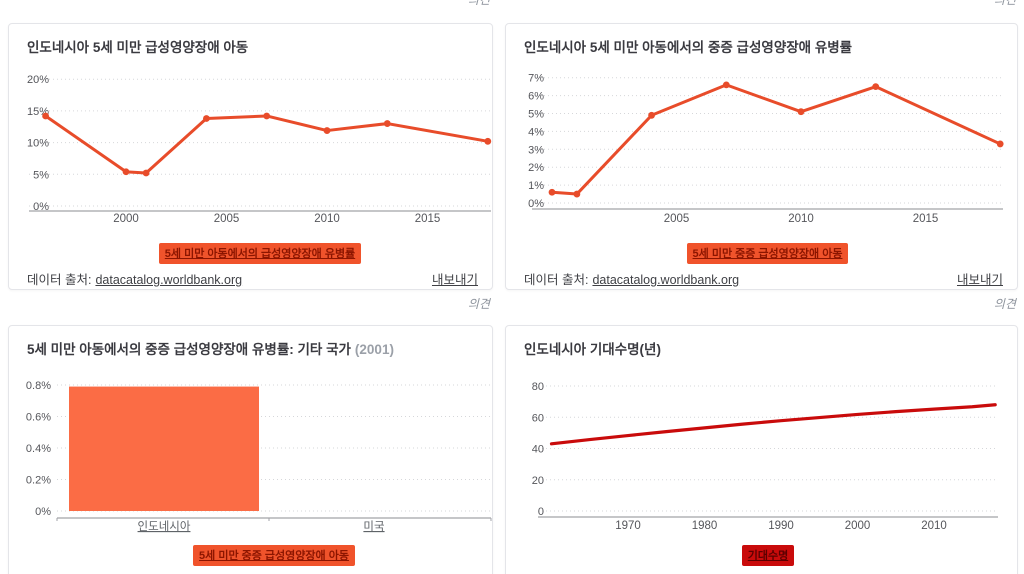  Describe the element at coordinates (38, 418) in the screenshot. I see `y-tick-label: 0.6%` at that location.